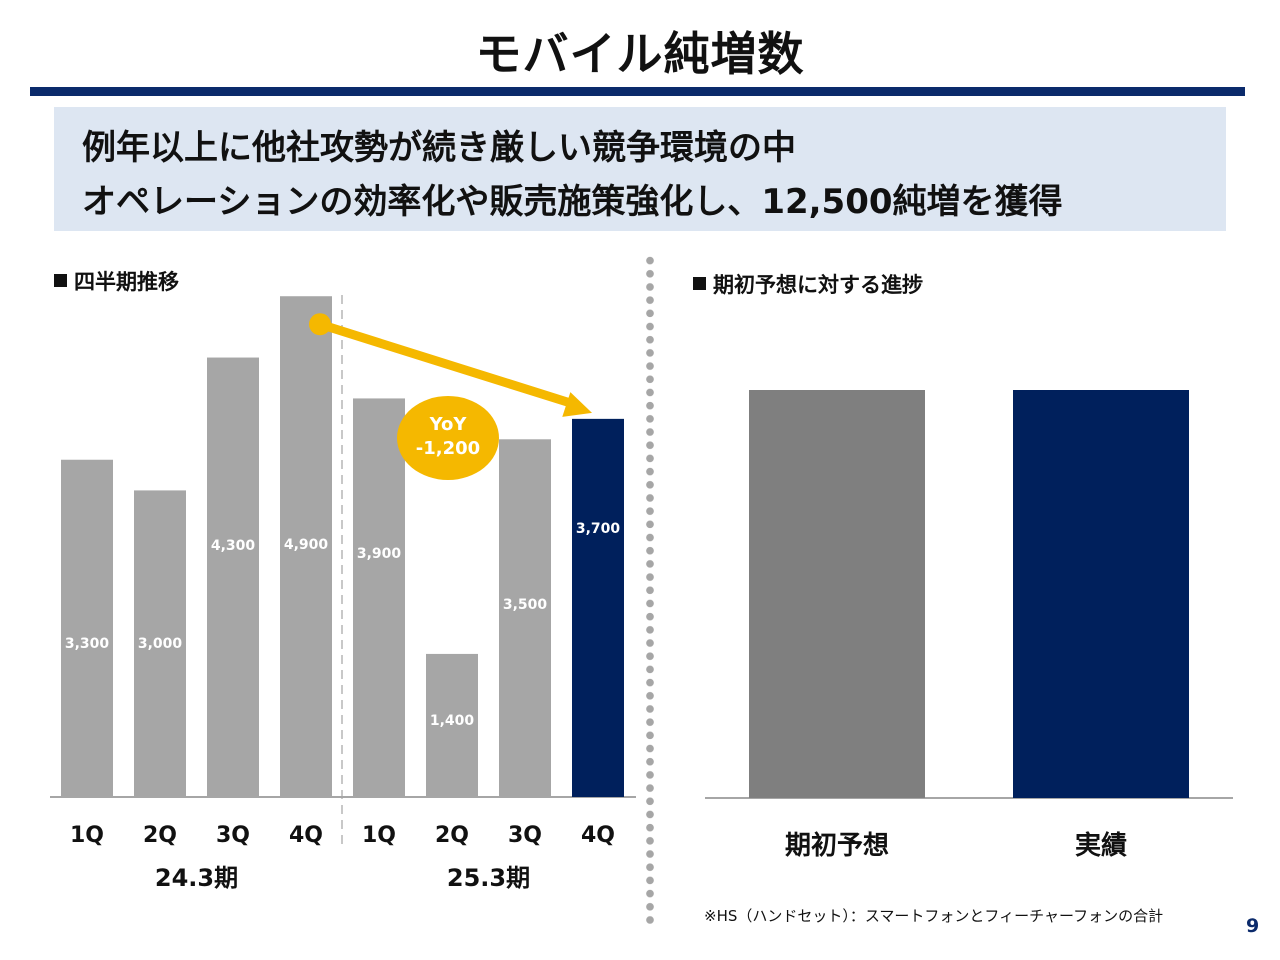 The image size is (1280, 960). What do you see at coordinates (818, 285) in the screenshot?
I see `forecast-progress-label-text: 期初予想に対する進捗` at bounding box center [818, 285].